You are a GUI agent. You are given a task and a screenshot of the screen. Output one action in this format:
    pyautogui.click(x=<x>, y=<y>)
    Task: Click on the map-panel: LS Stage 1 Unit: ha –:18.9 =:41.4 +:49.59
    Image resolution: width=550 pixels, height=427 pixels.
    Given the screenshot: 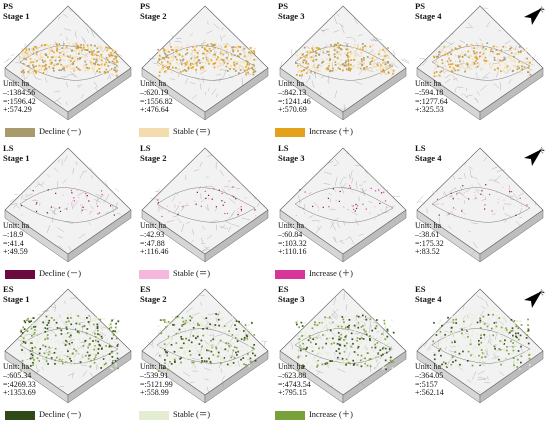 What is the action you would take?
    pyautogui.click(x=68, y=206)
    